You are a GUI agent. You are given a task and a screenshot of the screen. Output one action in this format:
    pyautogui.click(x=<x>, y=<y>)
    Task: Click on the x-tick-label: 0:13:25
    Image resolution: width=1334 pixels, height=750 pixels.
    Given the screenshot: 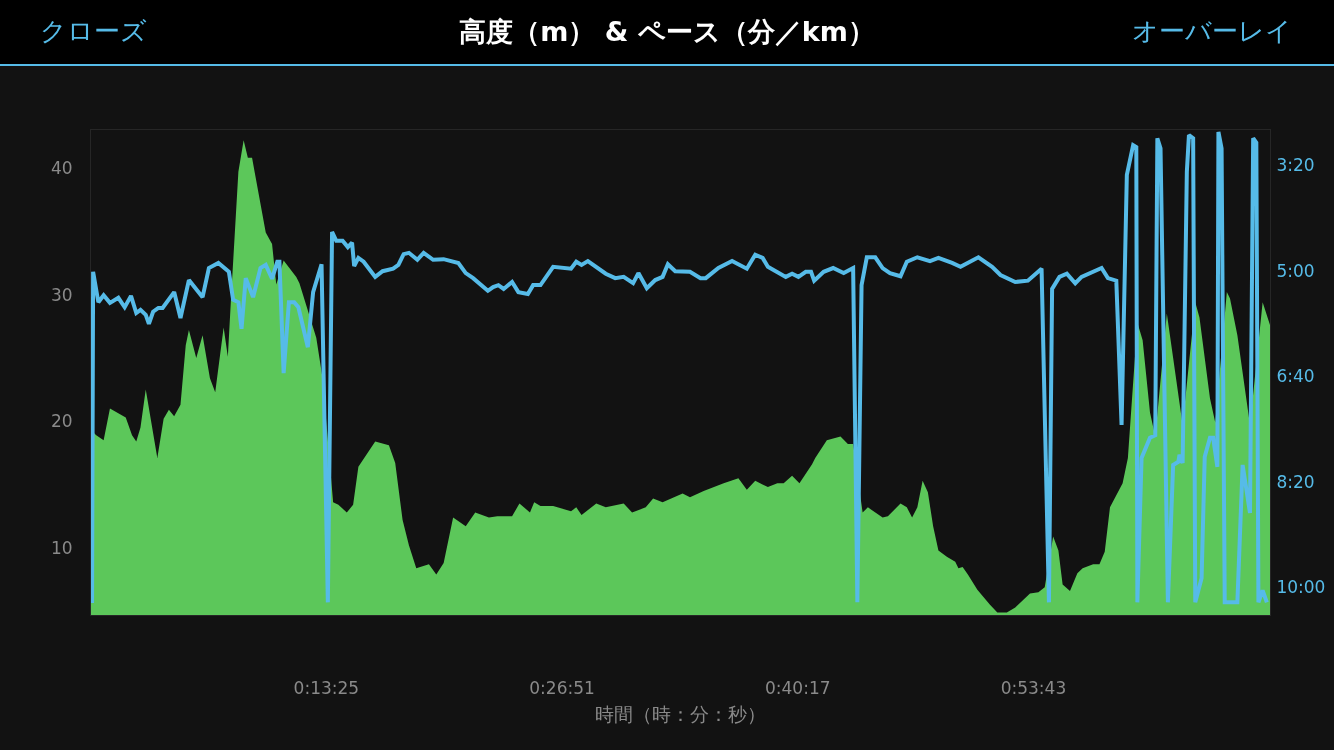 What is the action you would take?
    pyautogui.click(x=326, y=688)
    